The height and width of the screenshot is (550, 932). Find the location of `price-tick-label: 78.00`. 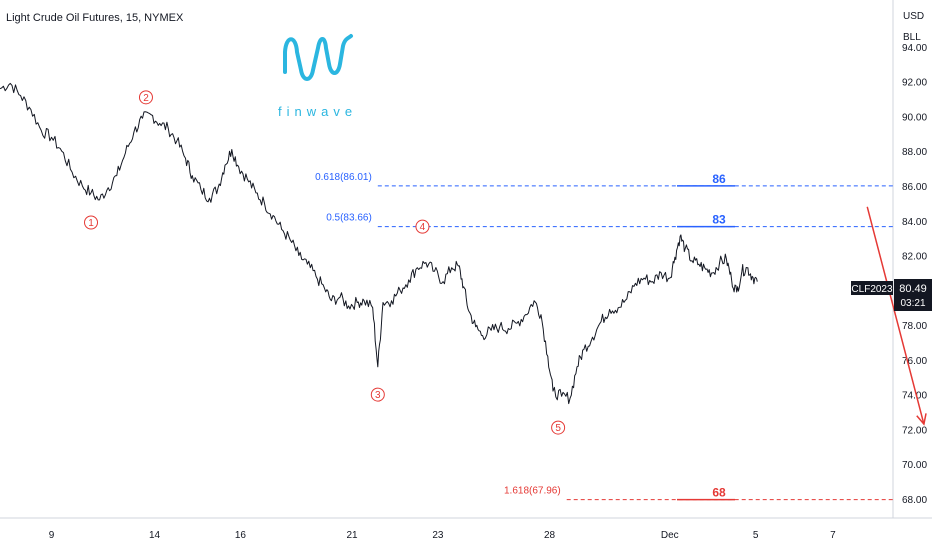

price-tick-label: 78.00 is located at coordinates (914, 326).